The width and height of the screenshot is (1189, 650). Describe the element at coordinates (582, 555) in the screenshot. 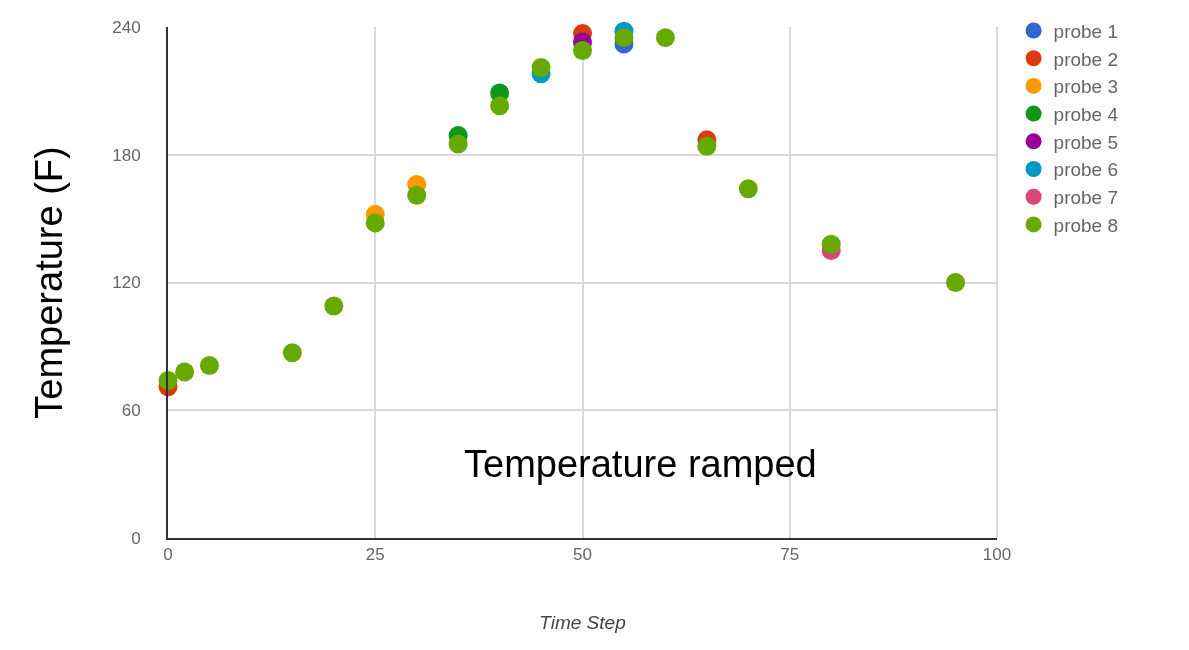

I see `x-tick-label: 50` at that location.